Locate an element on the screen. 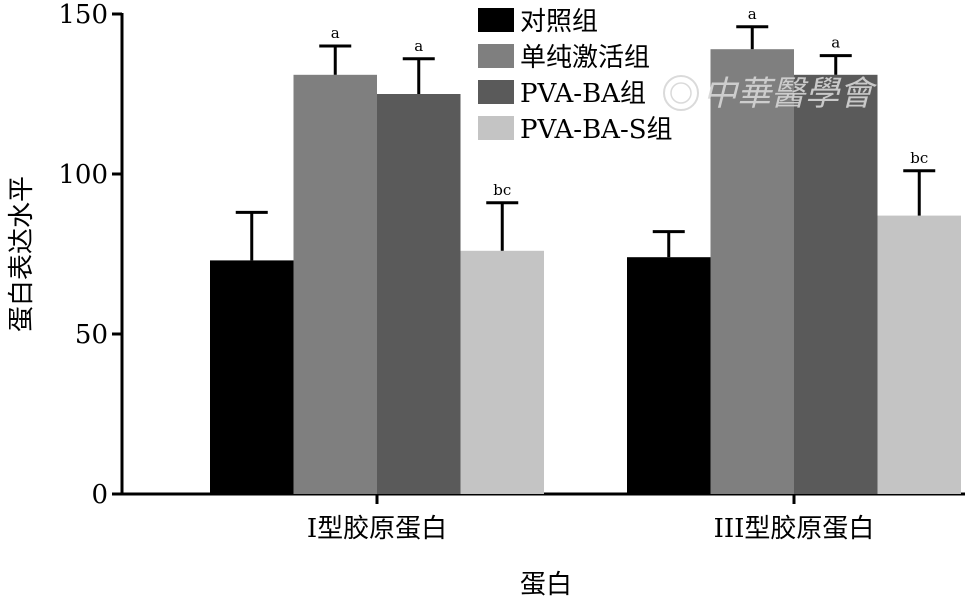  watermark-logo-text: 中華醫學會 is located at coordinates (790, 94).